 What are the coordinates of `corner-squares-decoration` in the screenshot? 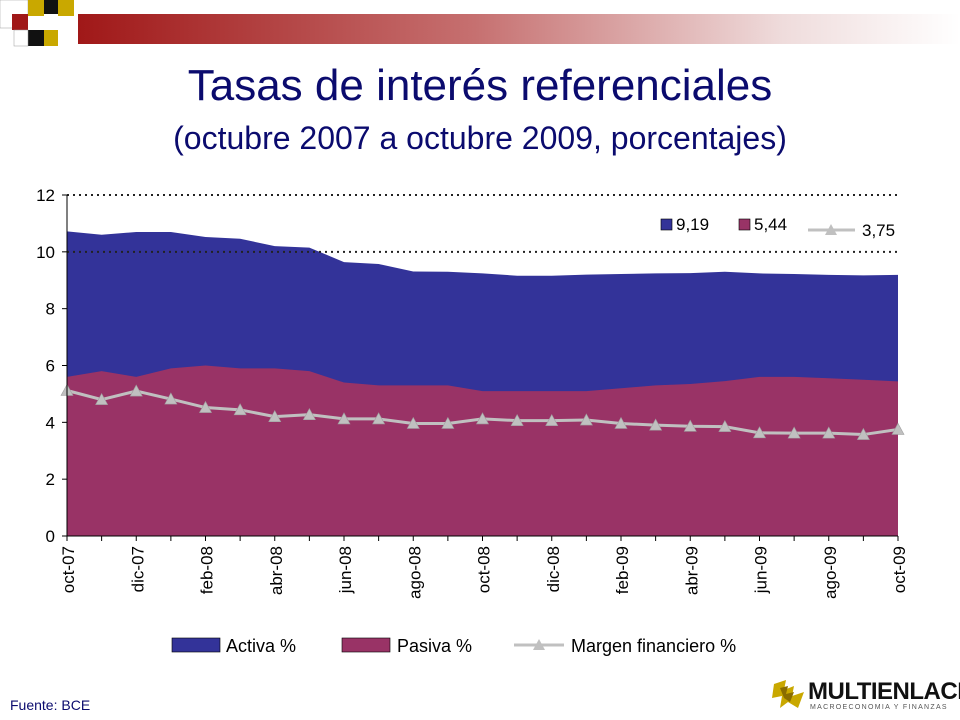 It's located at (37, 23).